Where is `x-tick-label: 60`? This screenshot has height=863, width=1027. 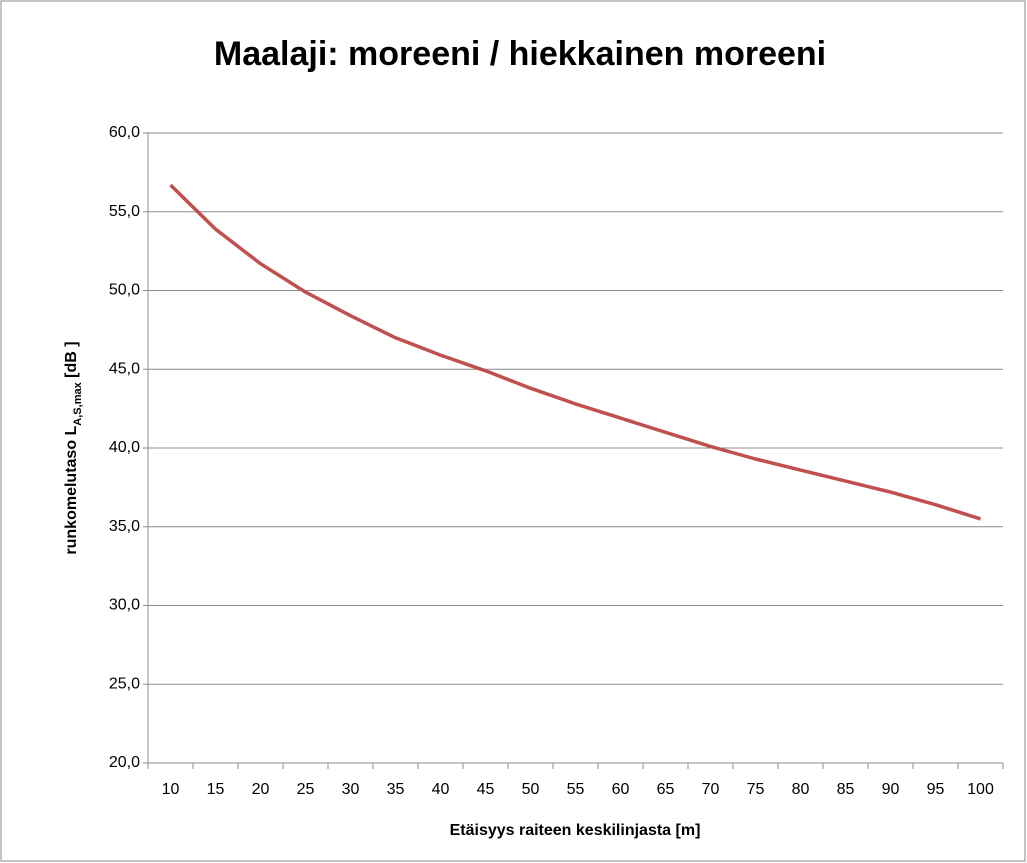
x-tick-label: 60 is located at coordinates (621, 789).